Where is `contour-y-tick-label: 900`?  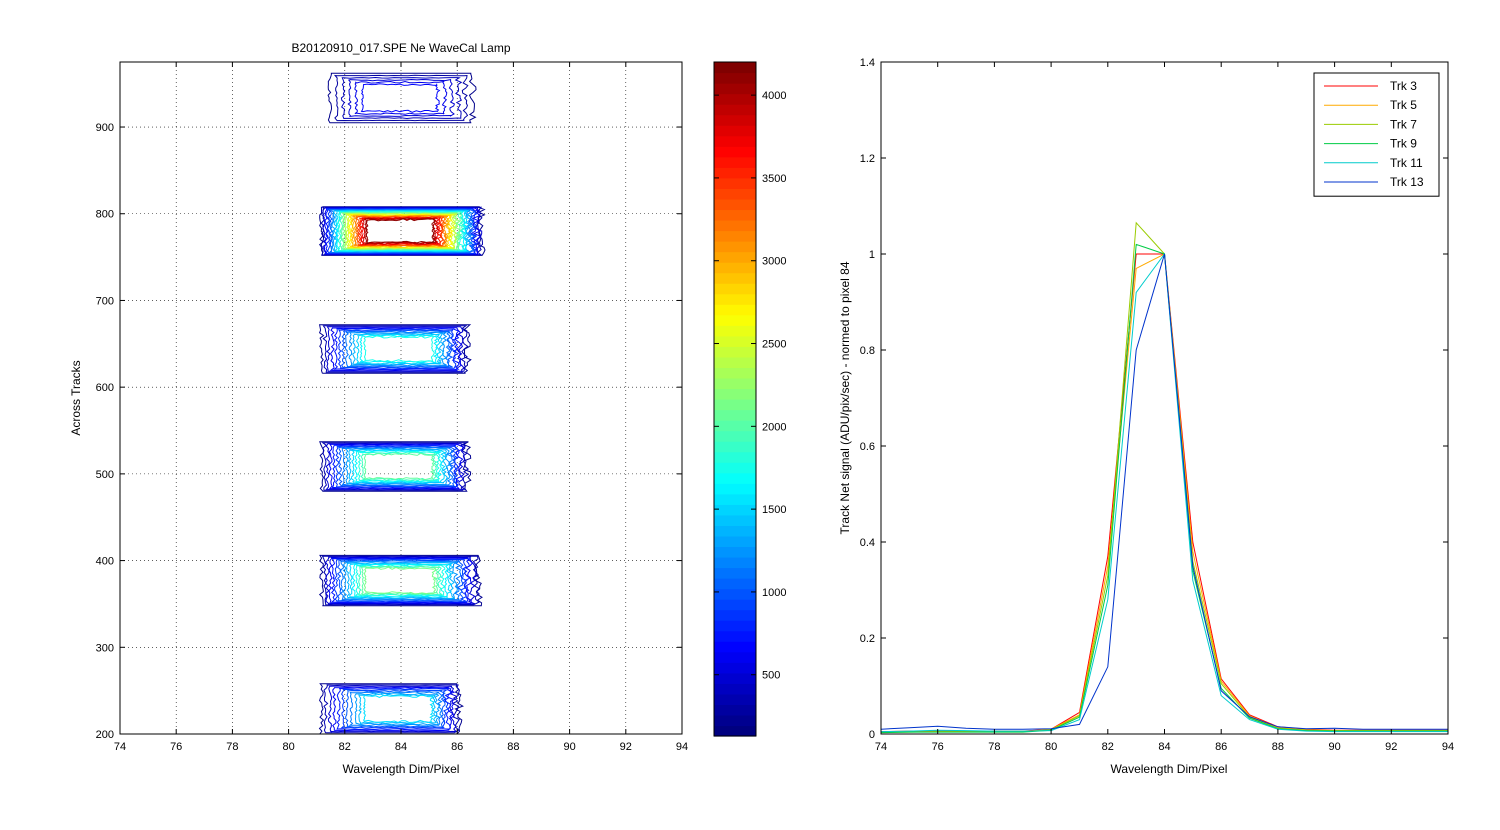 contour-y-tick-label: 900 is located at coordinates (105, 128).